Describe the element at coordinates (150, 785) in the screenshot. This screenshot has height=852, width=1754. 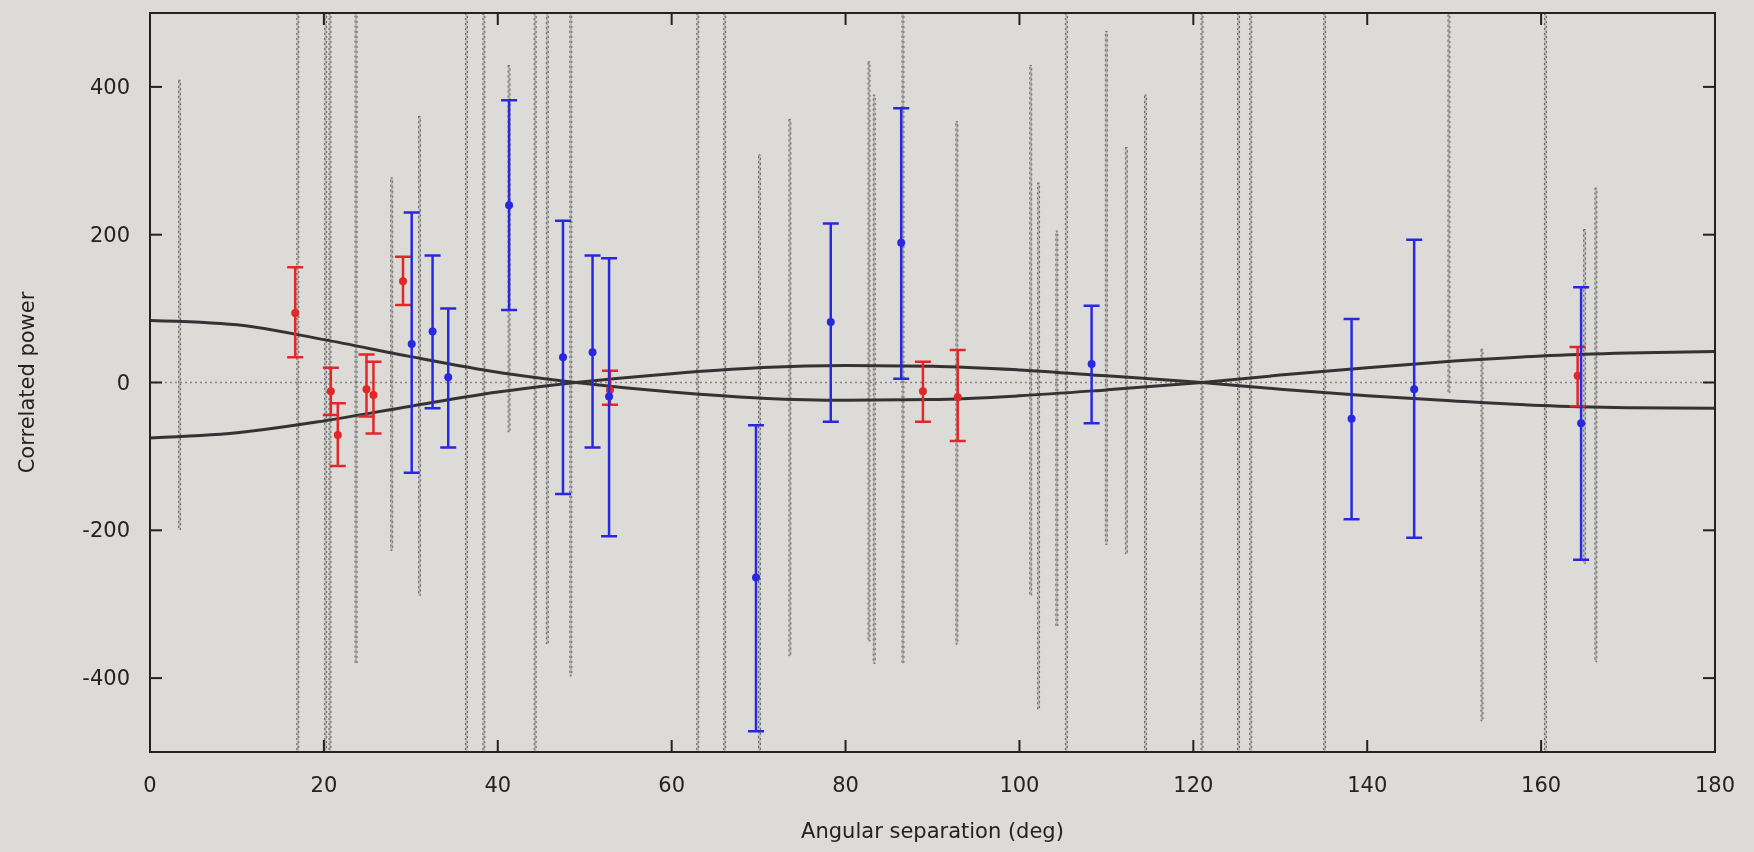
I see `x-tick-label: 0` at that location.